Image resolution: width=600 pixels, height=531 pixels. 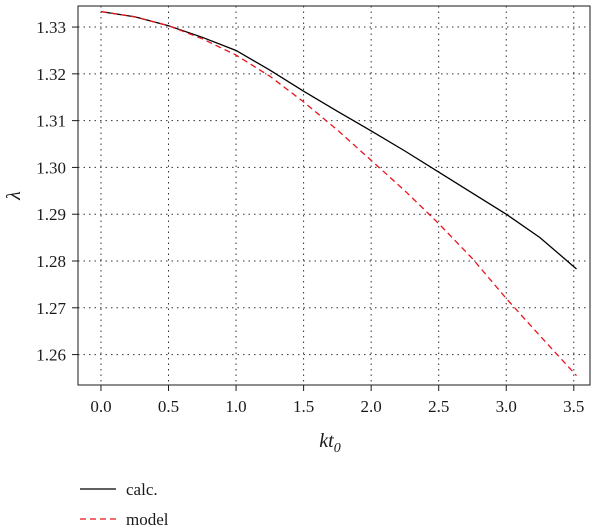 What do you see at coordinates (51, 27) in the screenshot?
I see `y-tick-label: 1.33` at bounding box center [51, 27].